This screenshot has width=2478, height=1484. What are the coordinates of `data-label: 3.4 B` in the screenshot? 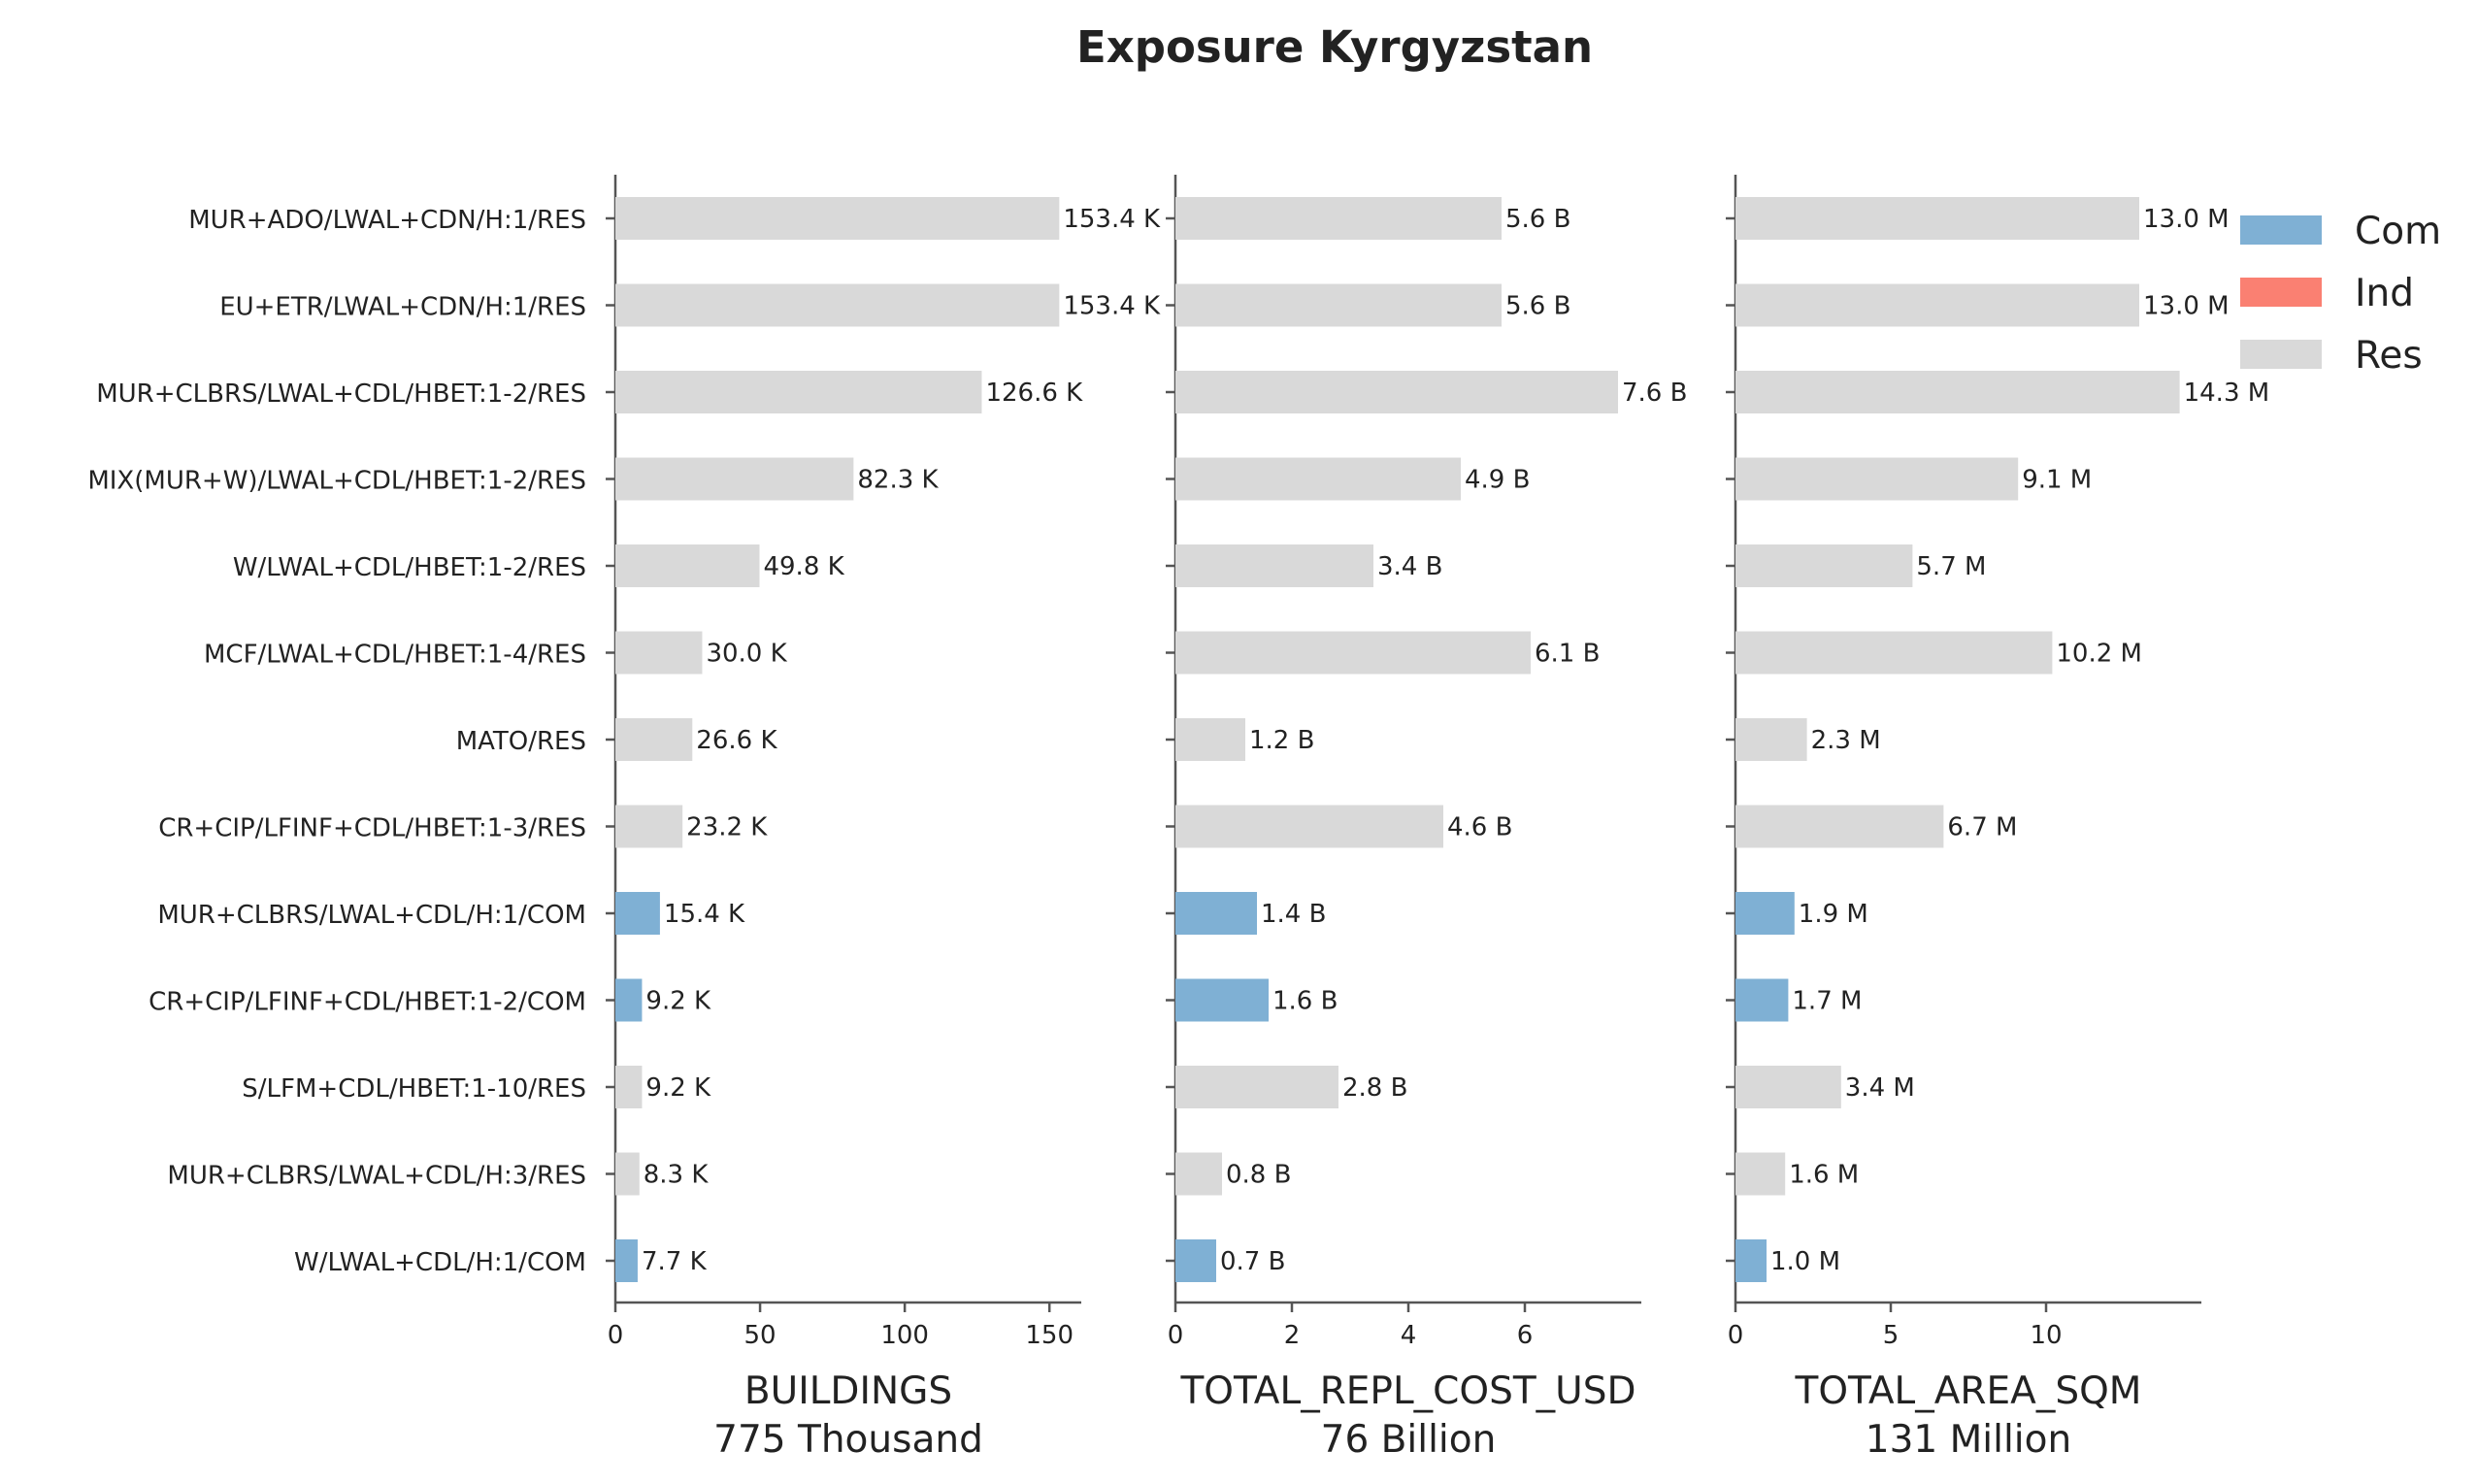 It's located at (1410, 566).